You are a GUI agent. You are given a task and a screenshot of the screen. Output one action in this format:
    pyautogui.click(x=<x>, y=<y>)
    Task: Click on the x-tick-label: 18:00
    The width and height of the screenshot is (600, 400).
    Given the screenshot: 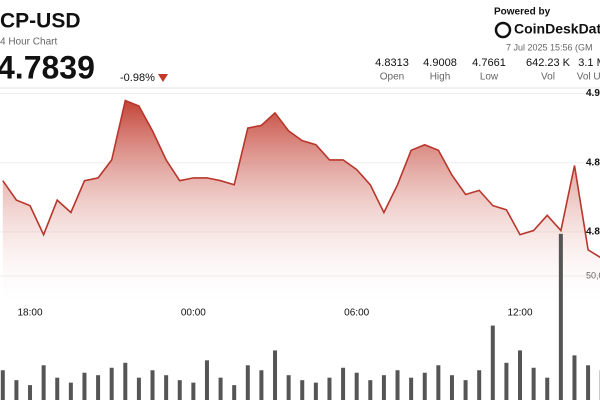 What is the action you would take?
    pyautogui.click(x=30, y=313)
    